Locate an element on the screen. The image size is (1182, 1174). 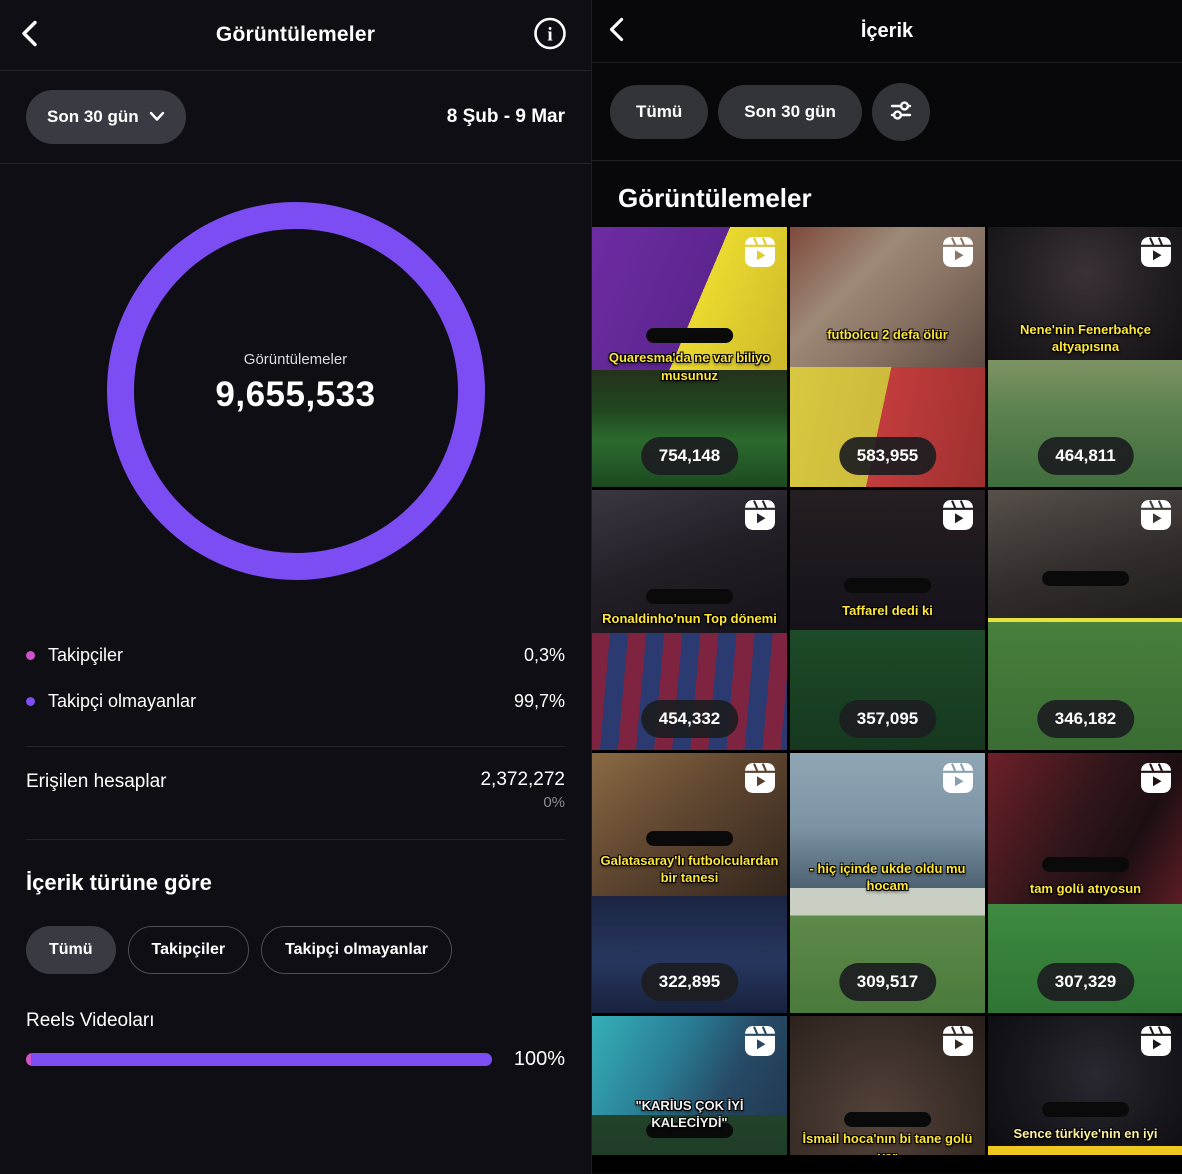
date-range-text: 8 Şub - 9 Mar is located at coordinates (505, 116).